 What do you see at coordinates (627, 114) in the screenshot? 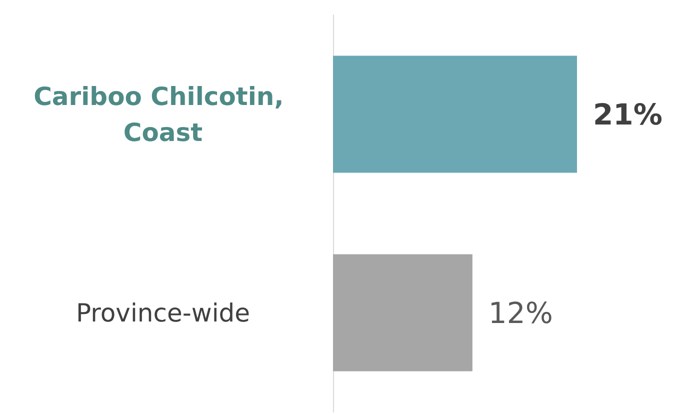
I see `data-label: 21%` at bounding box center [627, 114].